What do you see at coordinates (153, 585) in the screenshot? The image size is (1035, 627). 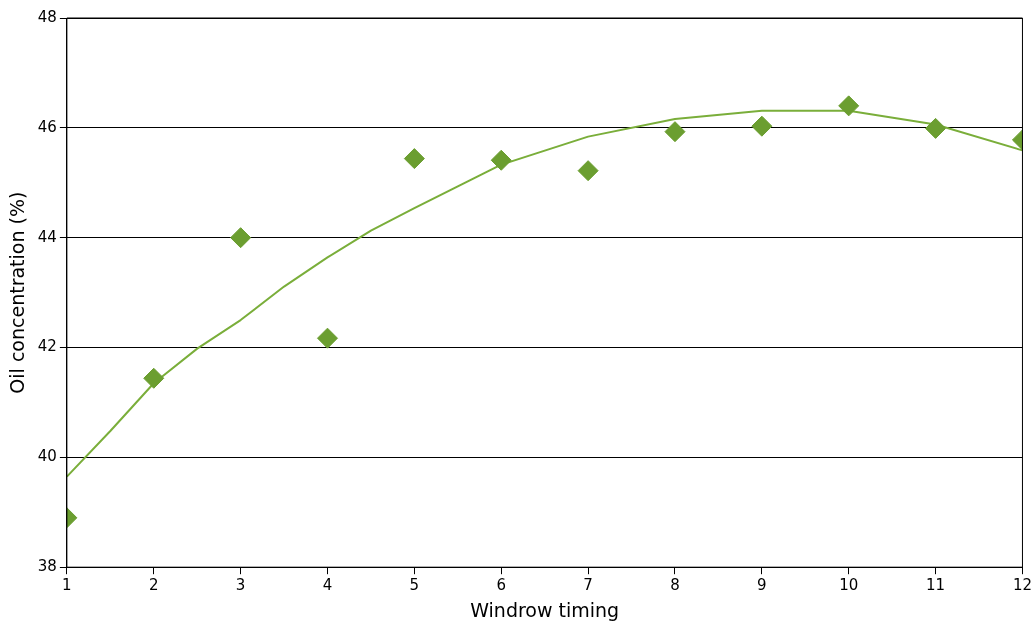 I see `x-tick-label: 2` at bounding box center [153, 585].